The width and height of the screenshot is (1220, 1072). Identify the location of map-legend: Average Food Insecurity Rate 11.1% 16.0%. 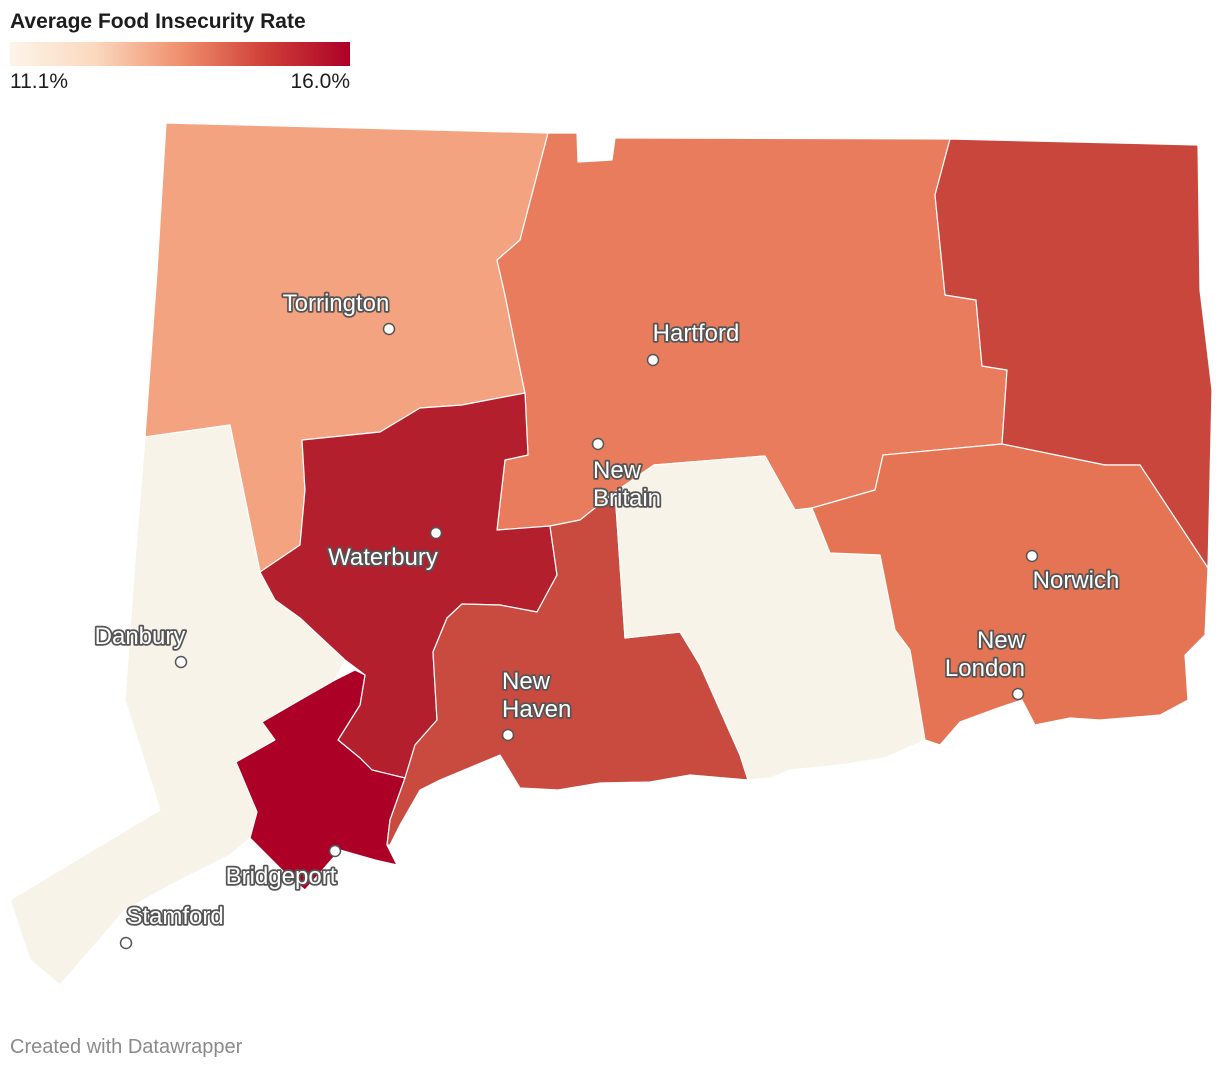
(180, 53).